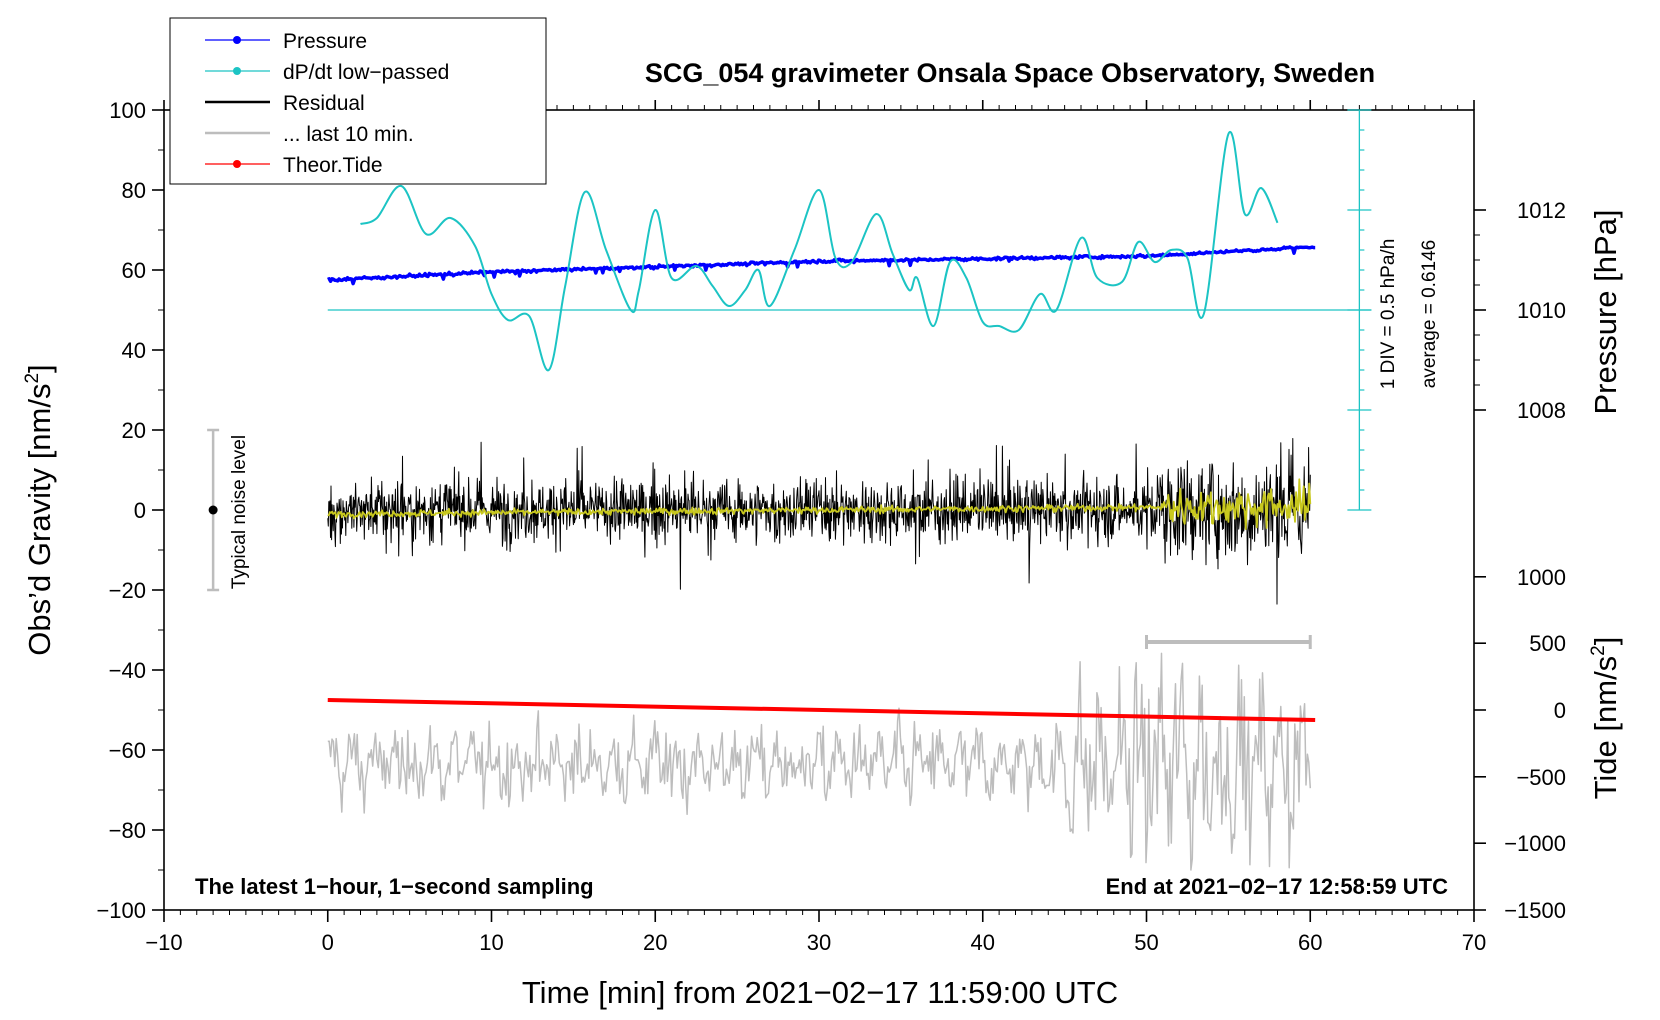 This screenshot has height=1020, width=1660. I want to click on tide-tick-label: 500, so click(1547, 643).